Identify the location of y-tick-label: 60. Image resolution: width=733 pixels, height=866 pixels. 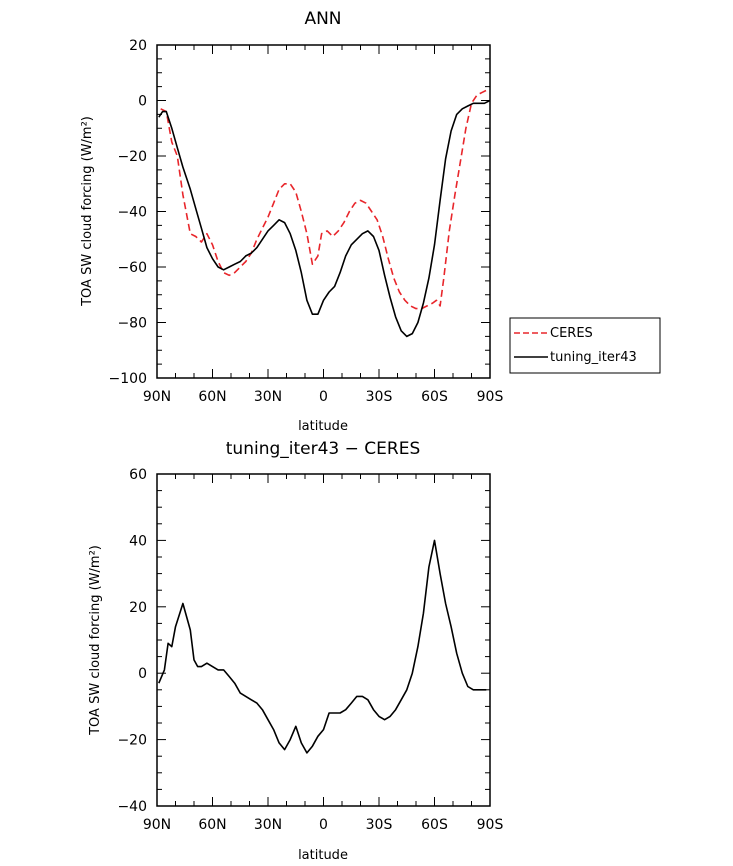
(138, 475).